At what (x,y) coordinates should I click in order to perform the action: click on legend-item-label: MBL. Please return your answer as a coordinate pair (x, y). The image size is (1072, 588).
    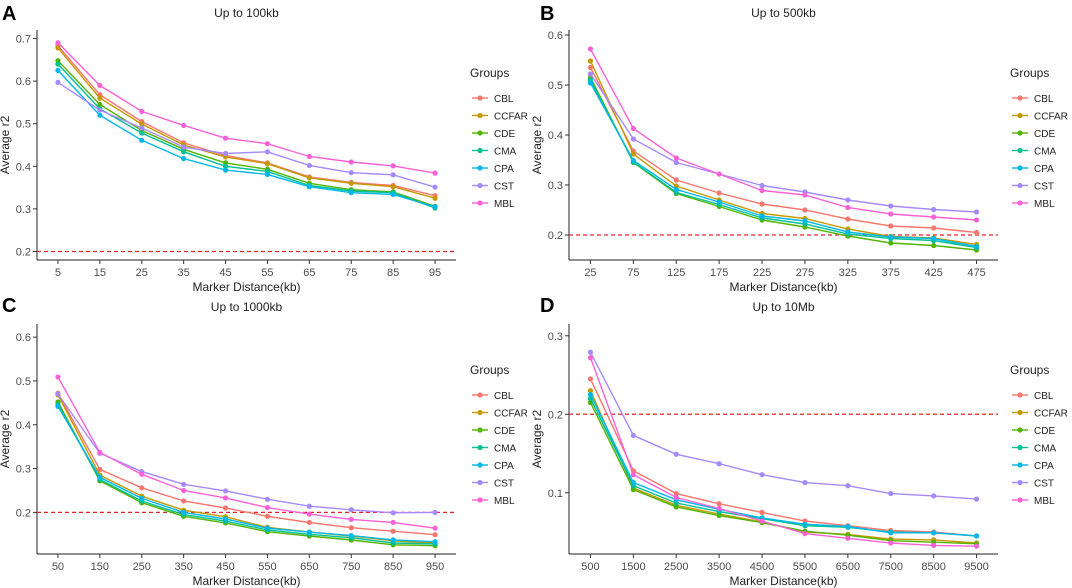
    Looking at the image, I should click on (504, 501).